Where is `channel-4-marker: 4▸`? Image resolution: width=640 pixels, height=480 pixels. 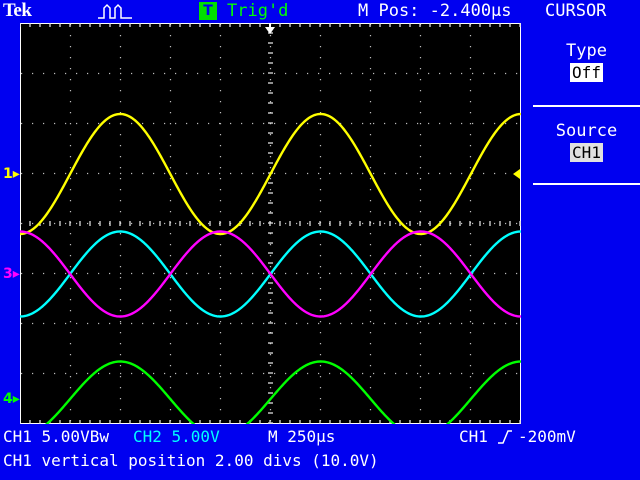 channel-4-marker: 4▸ is located at coordinates (11, 399).